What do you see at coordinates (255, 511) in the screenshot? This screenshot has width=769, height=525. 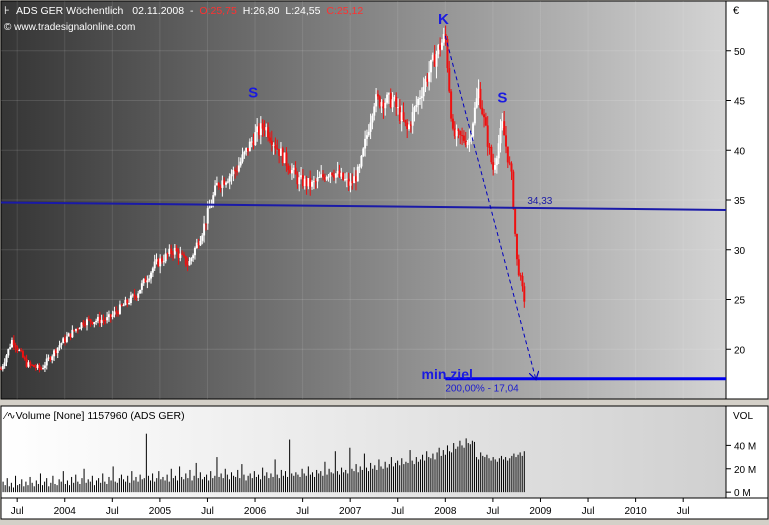 I see `time-tick-label: 2006` at bounding box center [255, 511].